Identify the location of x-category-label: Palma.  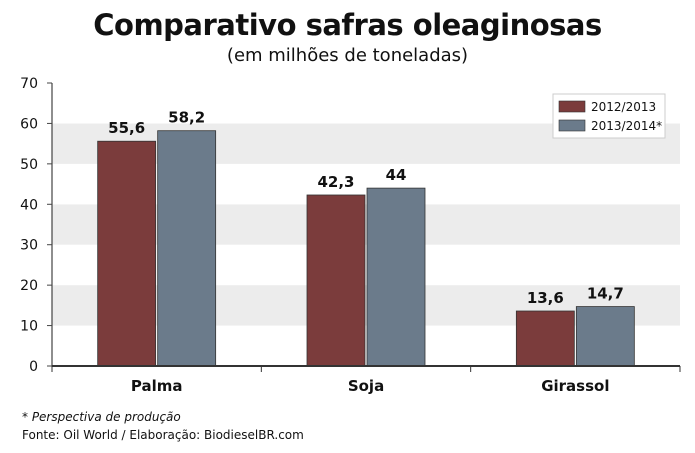
(157, 386).